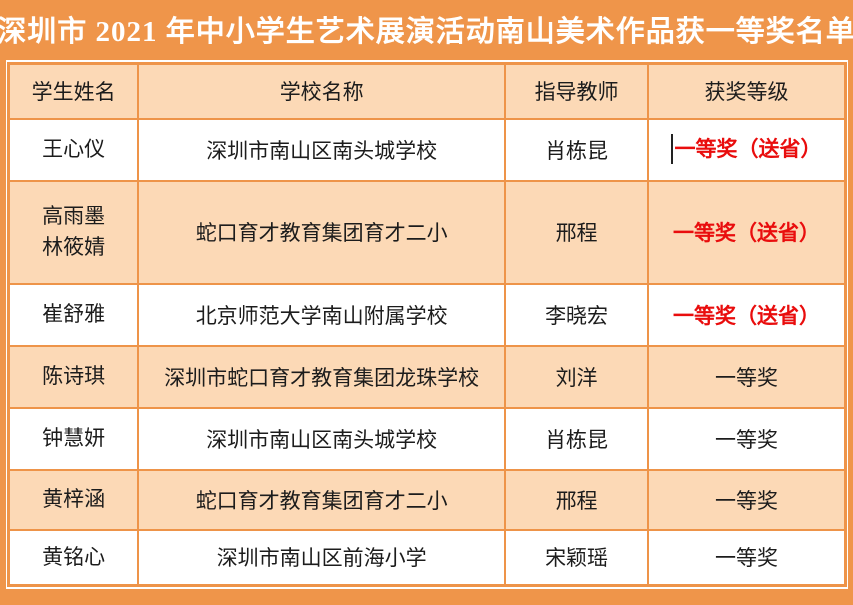 This screenshot has height=605, width=853. What do you see at coordinates (322, 314) in the screenshot?
I see `cell-school: 北京师范大学南山附属学校` at bounding box center [322, 314].